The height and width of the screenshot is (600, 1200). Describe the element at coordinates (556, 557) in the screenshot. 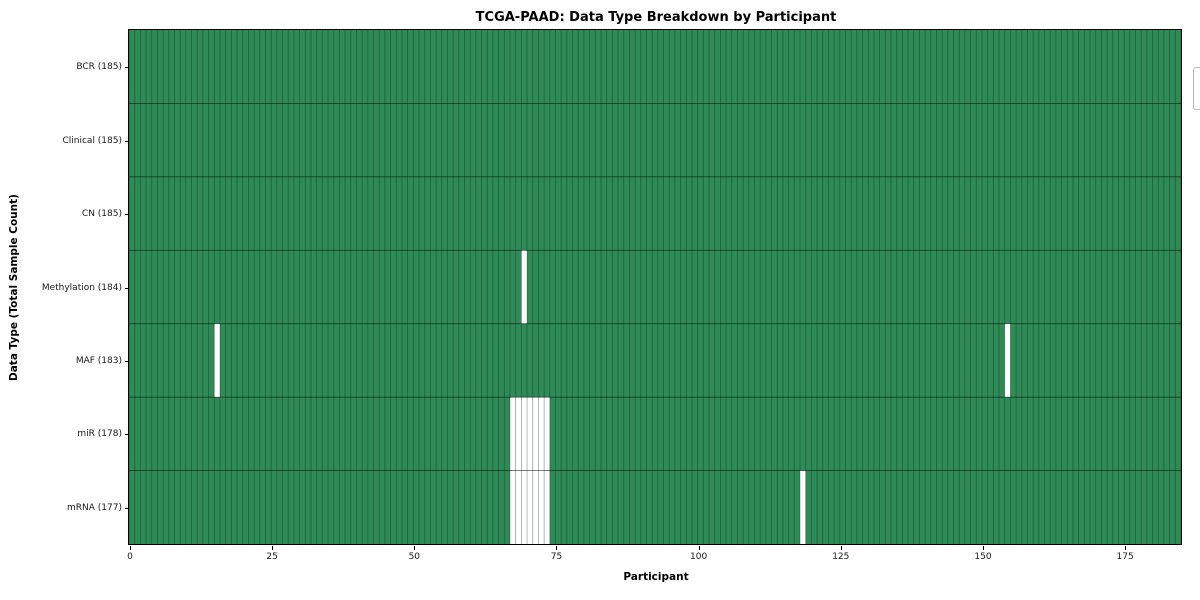

I see `x-tick-label-75: 75` at that location.